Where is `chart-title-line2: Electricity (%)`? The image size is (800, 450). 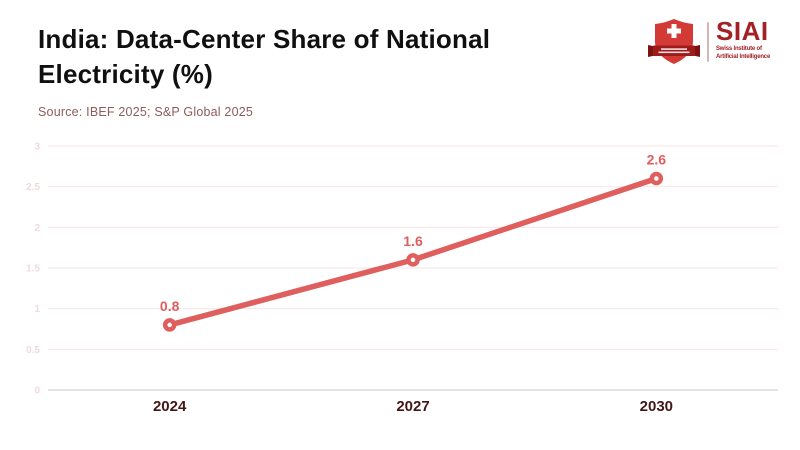
chart-title-line2: Electricity (%) is located at coordinates (125, 74).